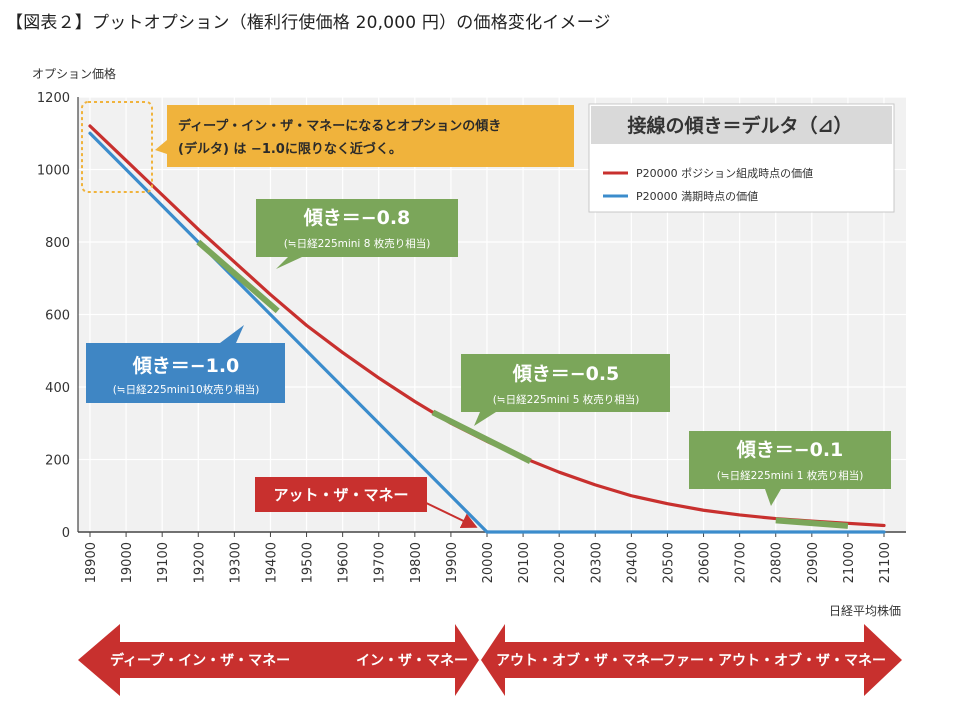  What do you see at coordinates (357, 234) in the screenshot?
I see `delta-08-callout: 傾き＝−0.8 (≒日経225mini 8 枚売り相当)` at bounding box center [357, 234].